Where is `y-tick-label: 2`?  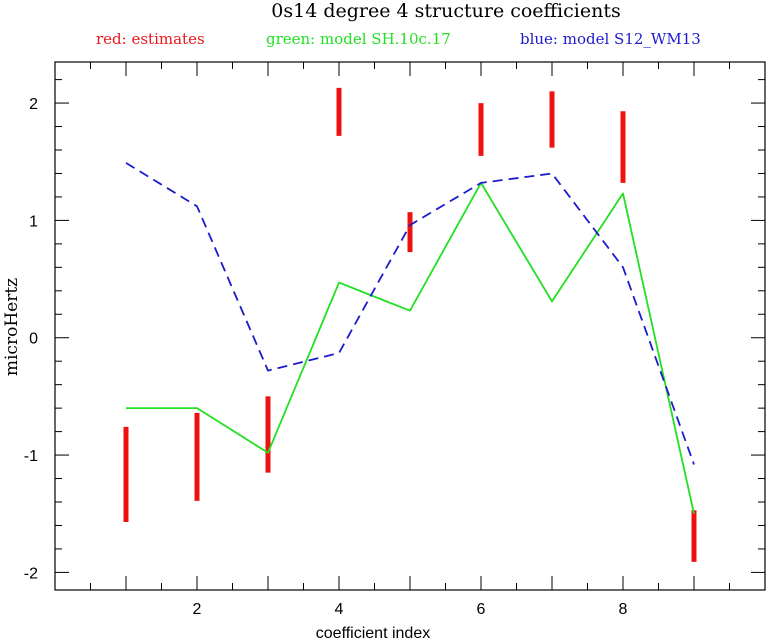 y-tick-label: 2 is located at coordinates (33, 104).